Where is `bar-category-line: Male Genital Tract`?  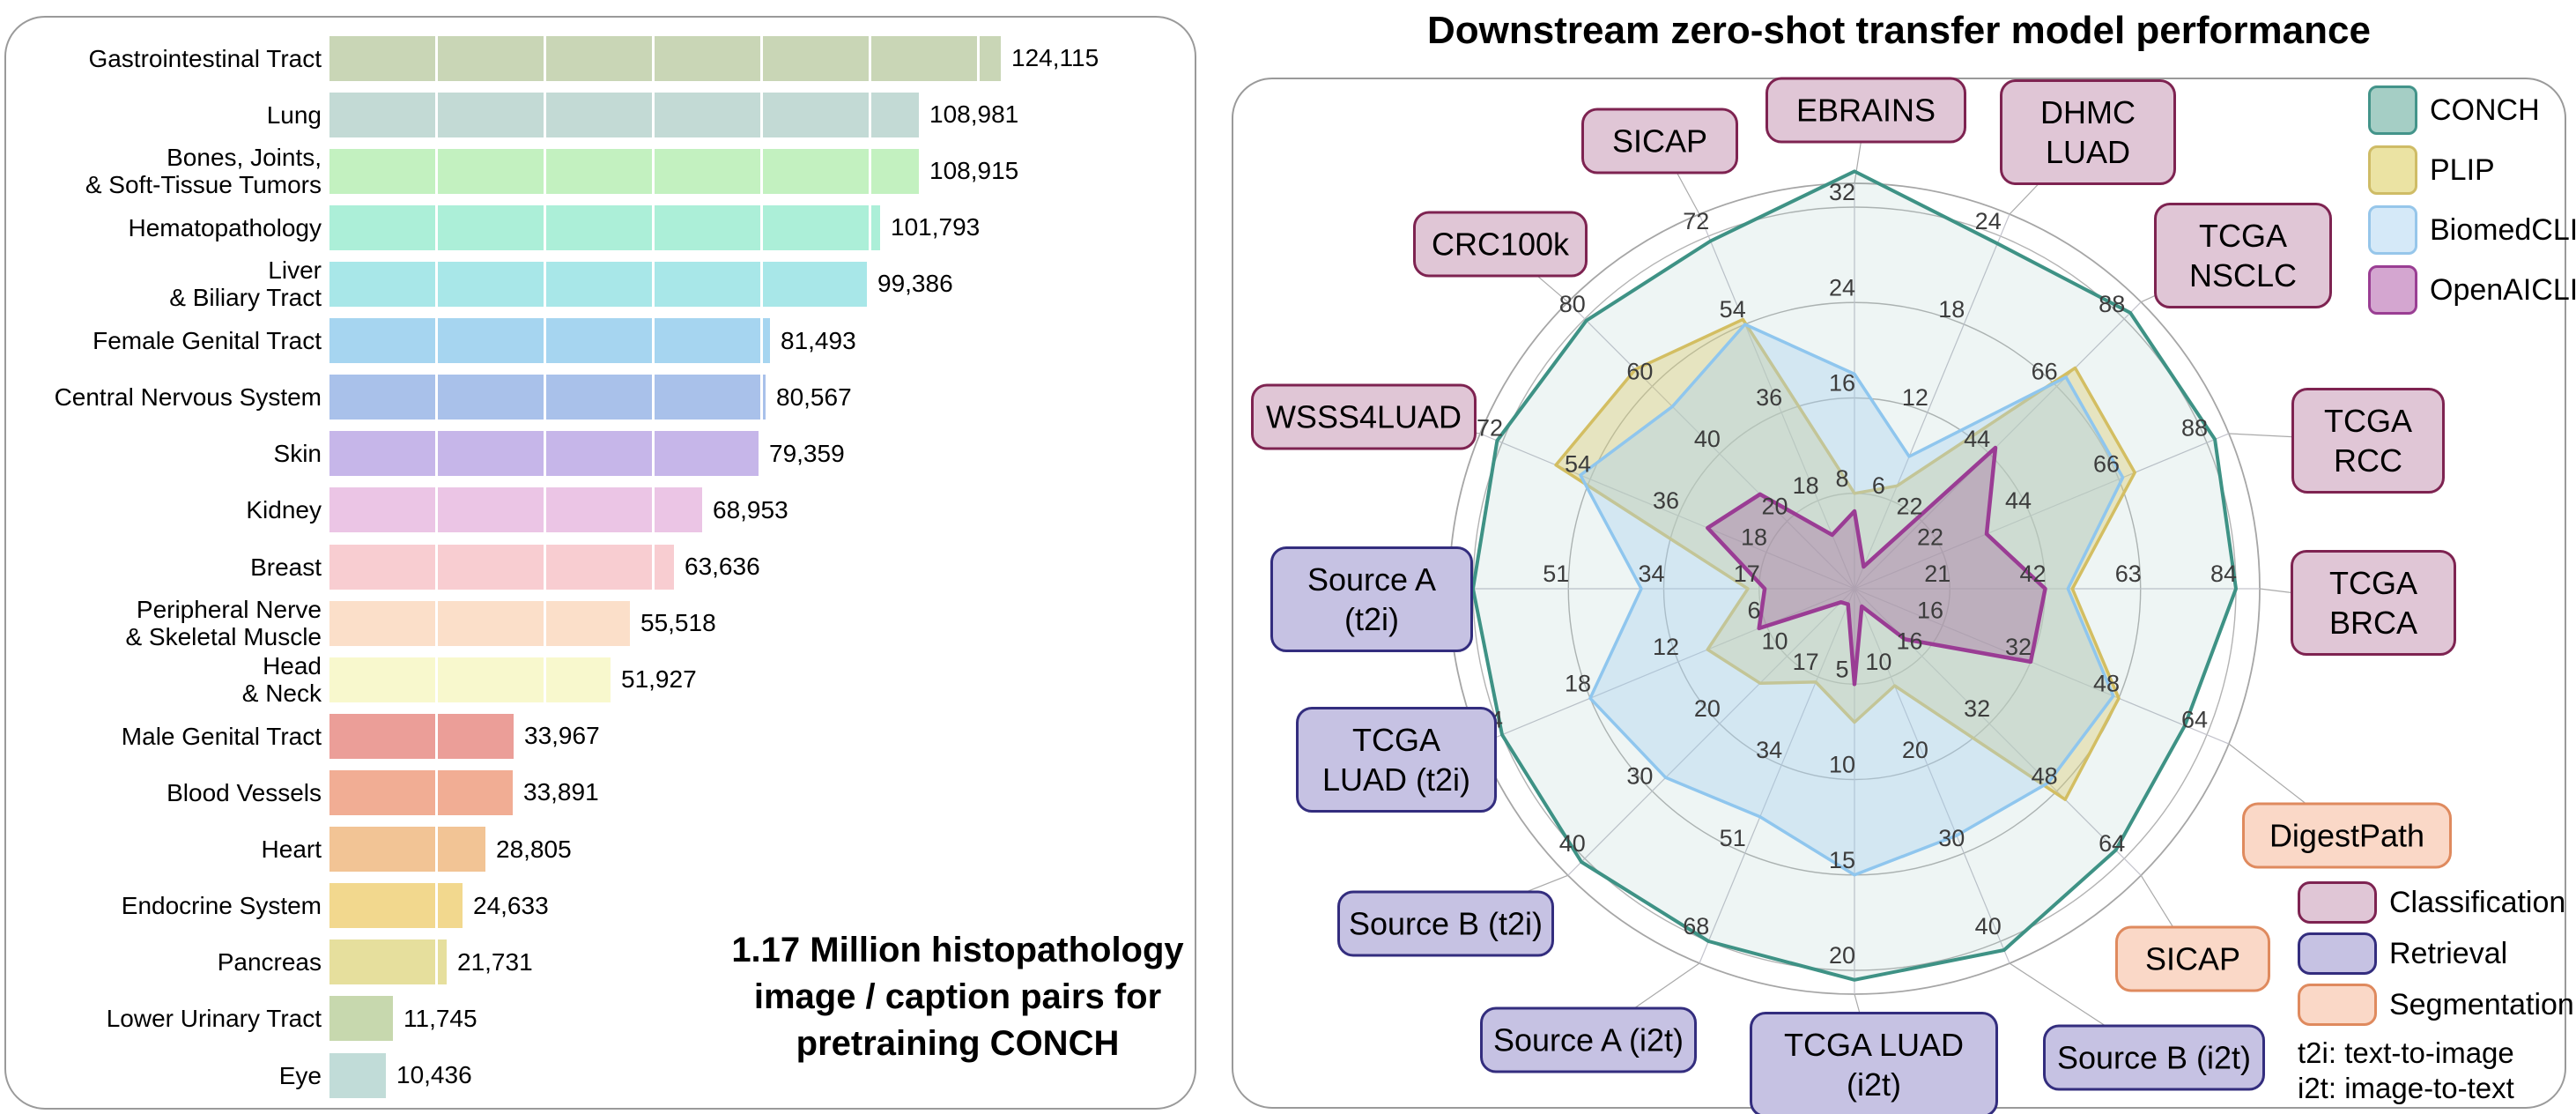 bar-category-line: Male Genital Tract is located at coordinates (222, 736).